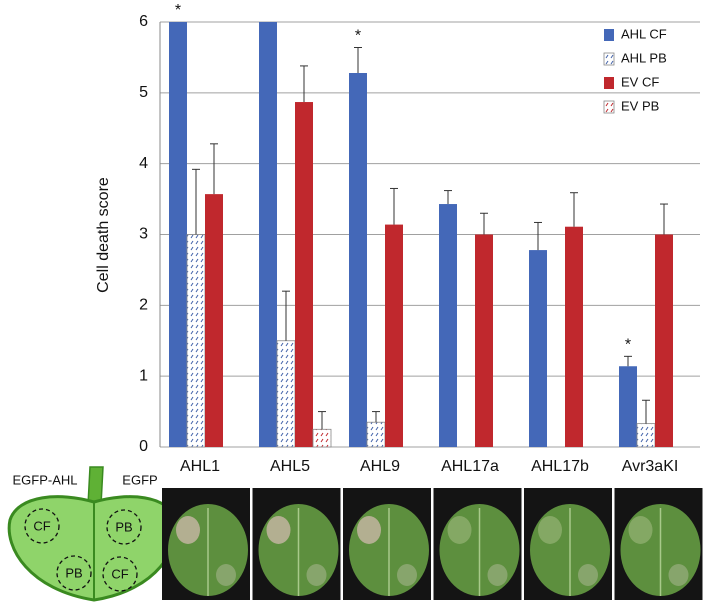 The width and height of the screenshot is (709, 608). Describe the element at coordinates (644, 33) in the screenshot. I see `legend-label: AHL CF` at that location.